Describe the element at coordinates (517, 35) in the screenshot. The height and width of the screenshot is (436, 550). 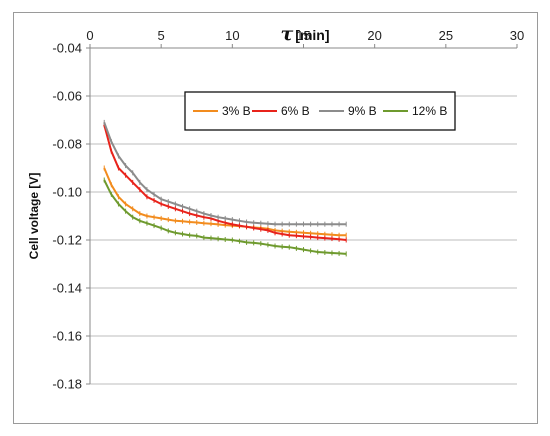
I see `x-tick-label: 30` at that location.